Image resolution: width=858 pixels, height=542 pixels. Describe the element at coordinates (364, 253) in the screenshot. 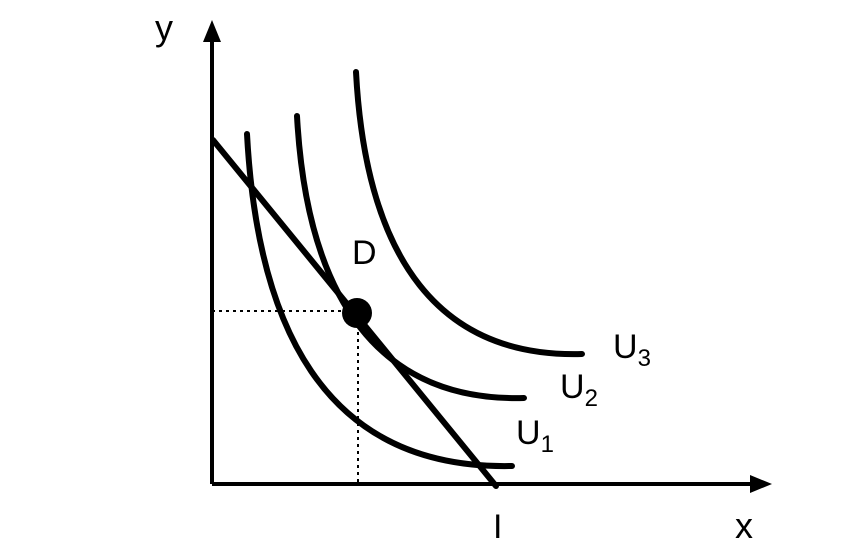

I see `point-d-label: D` at that location.